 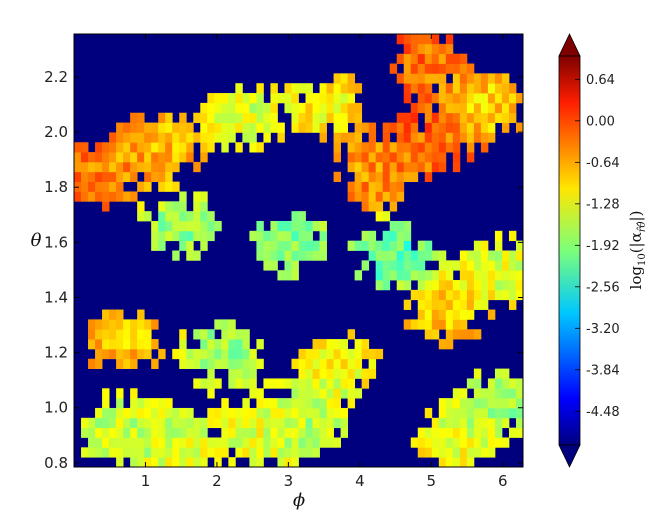 What do you see at coordinates (600, 121) in the screenshot?
I see `colorbar-tick-label: 0.00` at bounding box center [600, 121].